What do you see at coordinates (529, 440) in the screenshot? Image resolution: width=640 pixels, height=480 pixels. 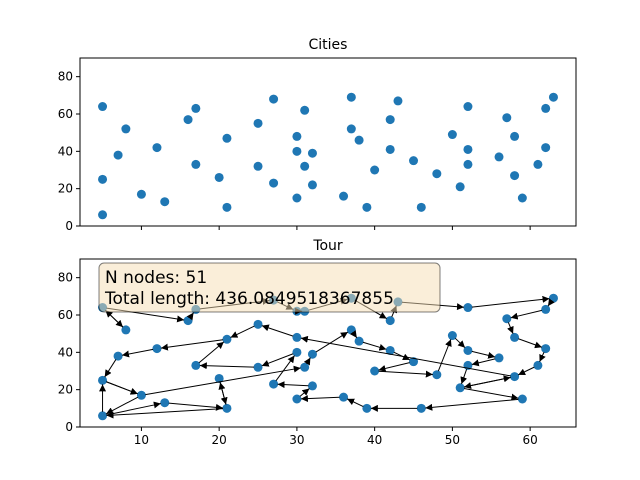 I see `x-tick-label: 60` at bounding box center [529, 440].